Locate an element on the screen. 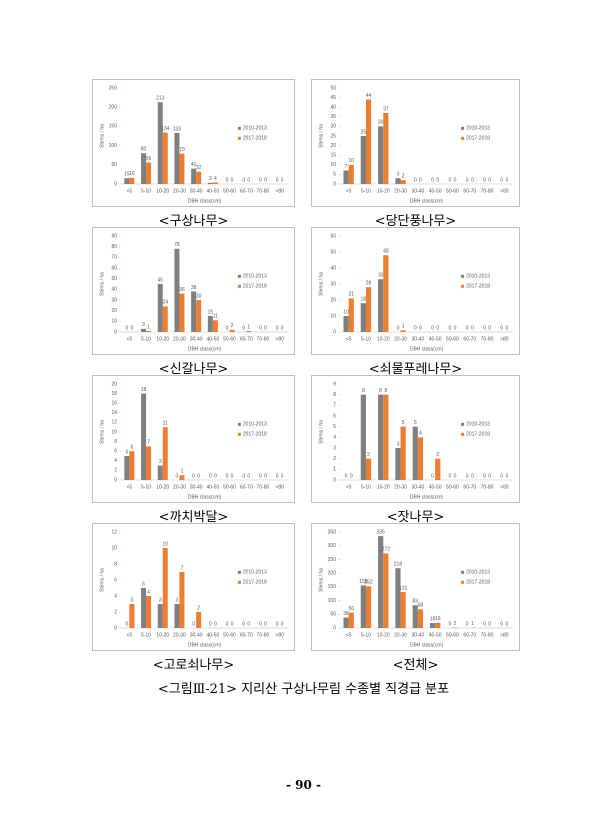 This screenshot has width=607, height=840. y-tick-label: 250 is located at coordinates (113, 88).